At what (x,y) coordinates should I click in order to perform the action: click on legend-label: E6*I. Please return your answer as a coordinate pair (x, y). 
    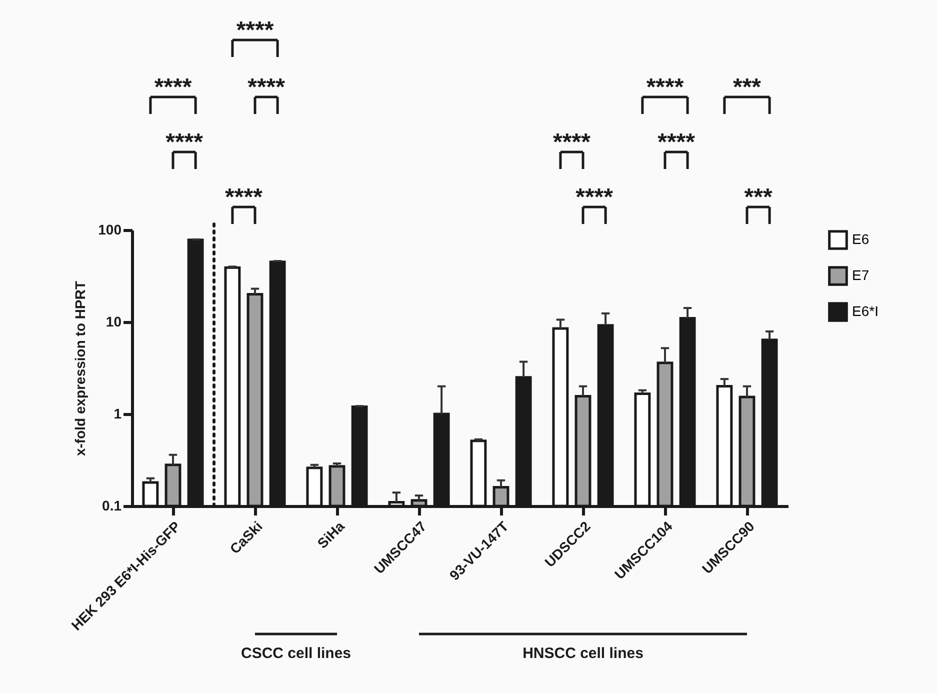
    Looking at the image, I should click on (865, 311).